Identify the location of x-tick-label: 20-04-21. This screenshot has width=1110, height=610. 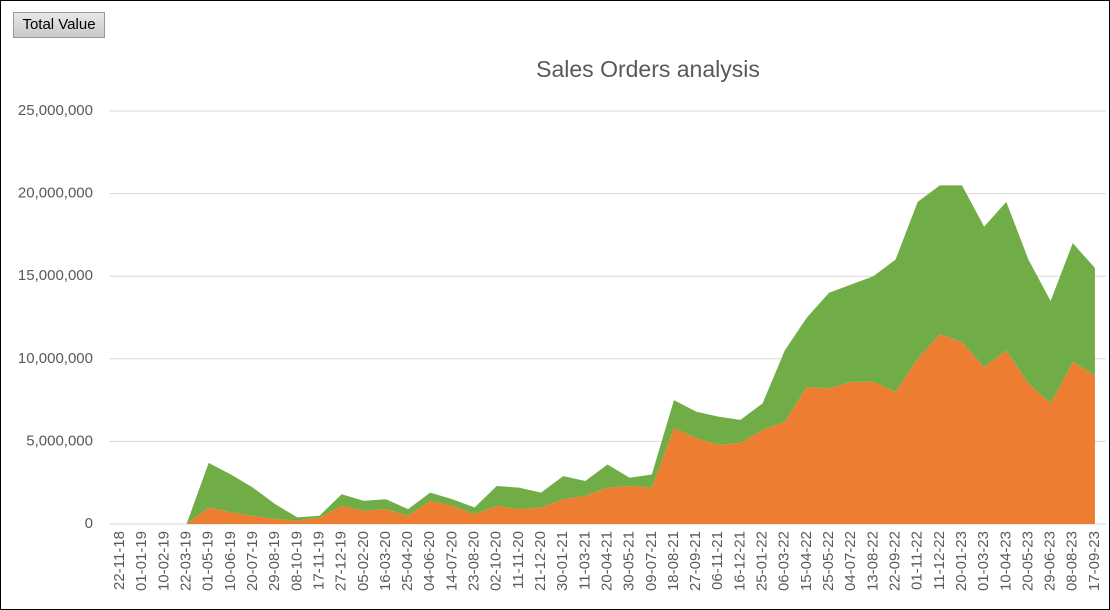
(606, 561).